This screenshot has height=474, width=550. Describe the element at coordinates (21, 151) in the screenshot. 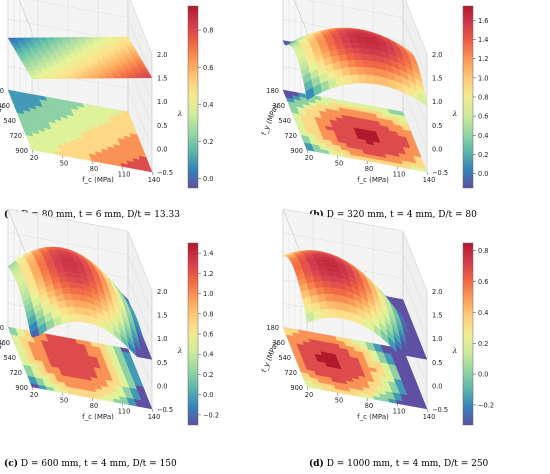

I see `y-tick-label: 900` at that location.